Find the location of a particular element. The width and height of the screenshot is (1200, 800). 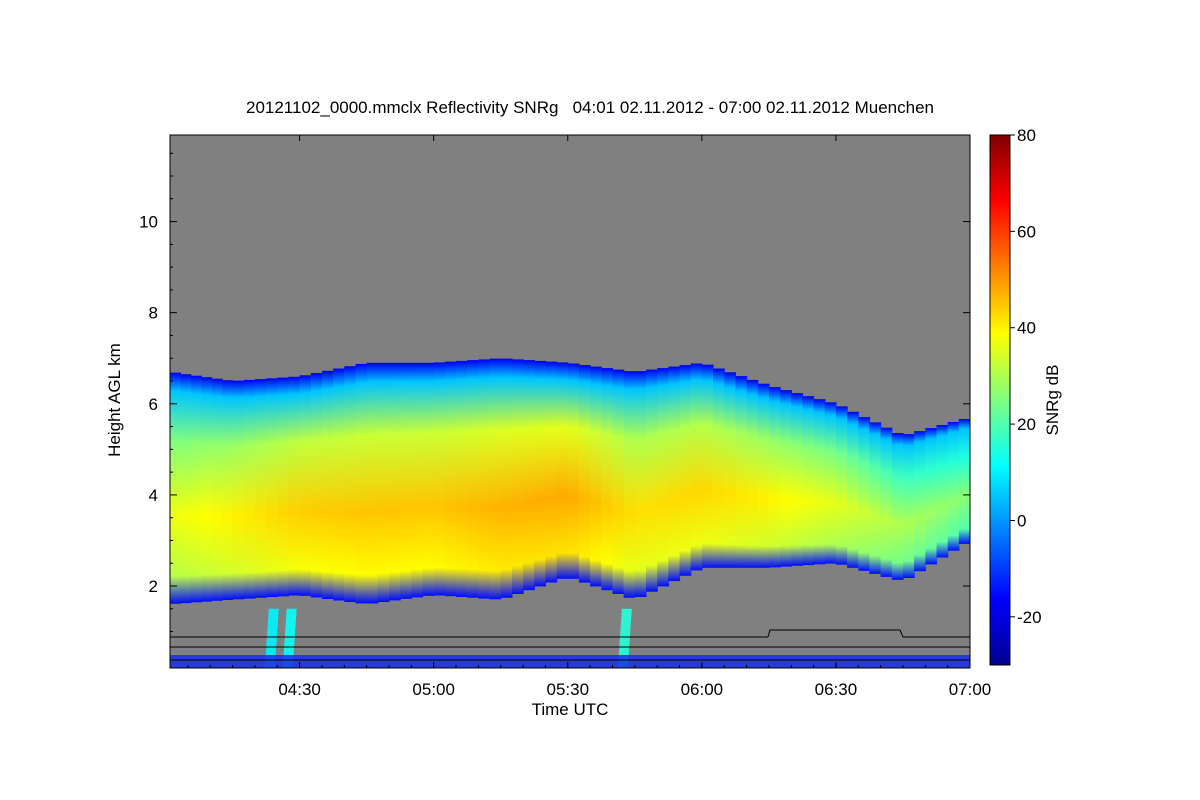

colorbar-tick-label: 80 is located at coordinates (1026, 135).